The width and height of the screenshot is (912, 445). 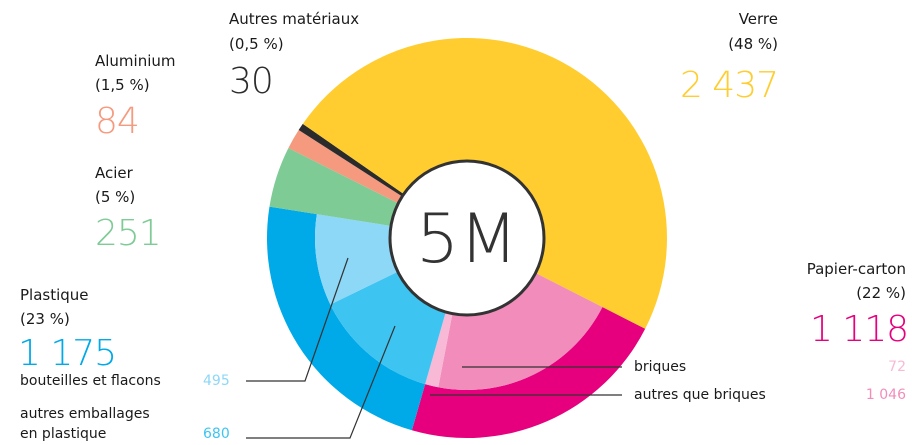 I want to click on segment-name: Aluminium, so click(x=135, y=61).